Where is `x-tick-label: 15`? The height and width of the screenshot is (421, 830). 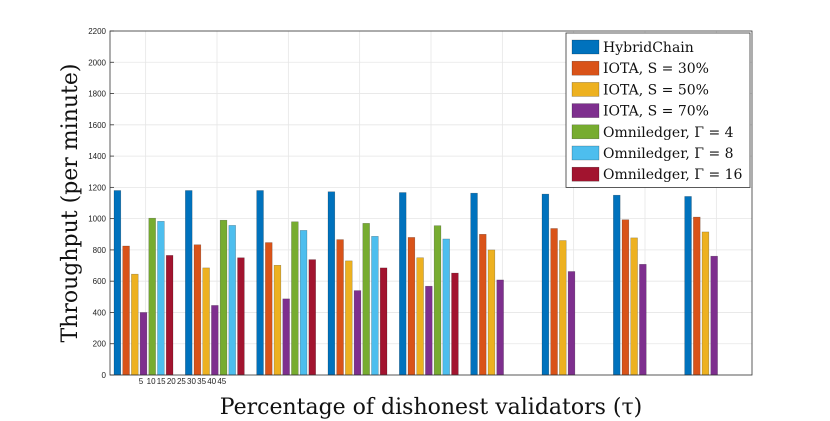
x-tick-label: 15 is located at coordinates (161, 381).